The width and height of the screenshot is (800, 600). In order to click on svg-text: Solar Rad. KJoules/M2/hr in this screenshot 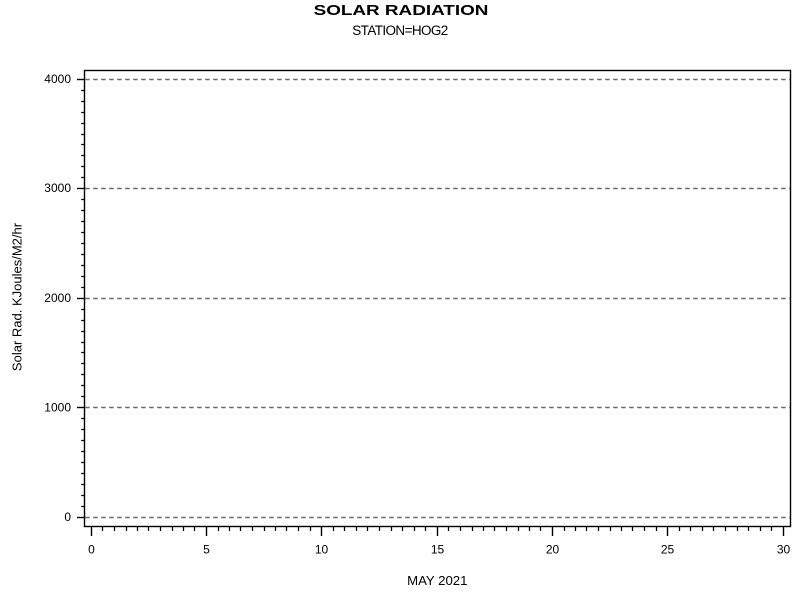, I will do `click(17, 296)`.